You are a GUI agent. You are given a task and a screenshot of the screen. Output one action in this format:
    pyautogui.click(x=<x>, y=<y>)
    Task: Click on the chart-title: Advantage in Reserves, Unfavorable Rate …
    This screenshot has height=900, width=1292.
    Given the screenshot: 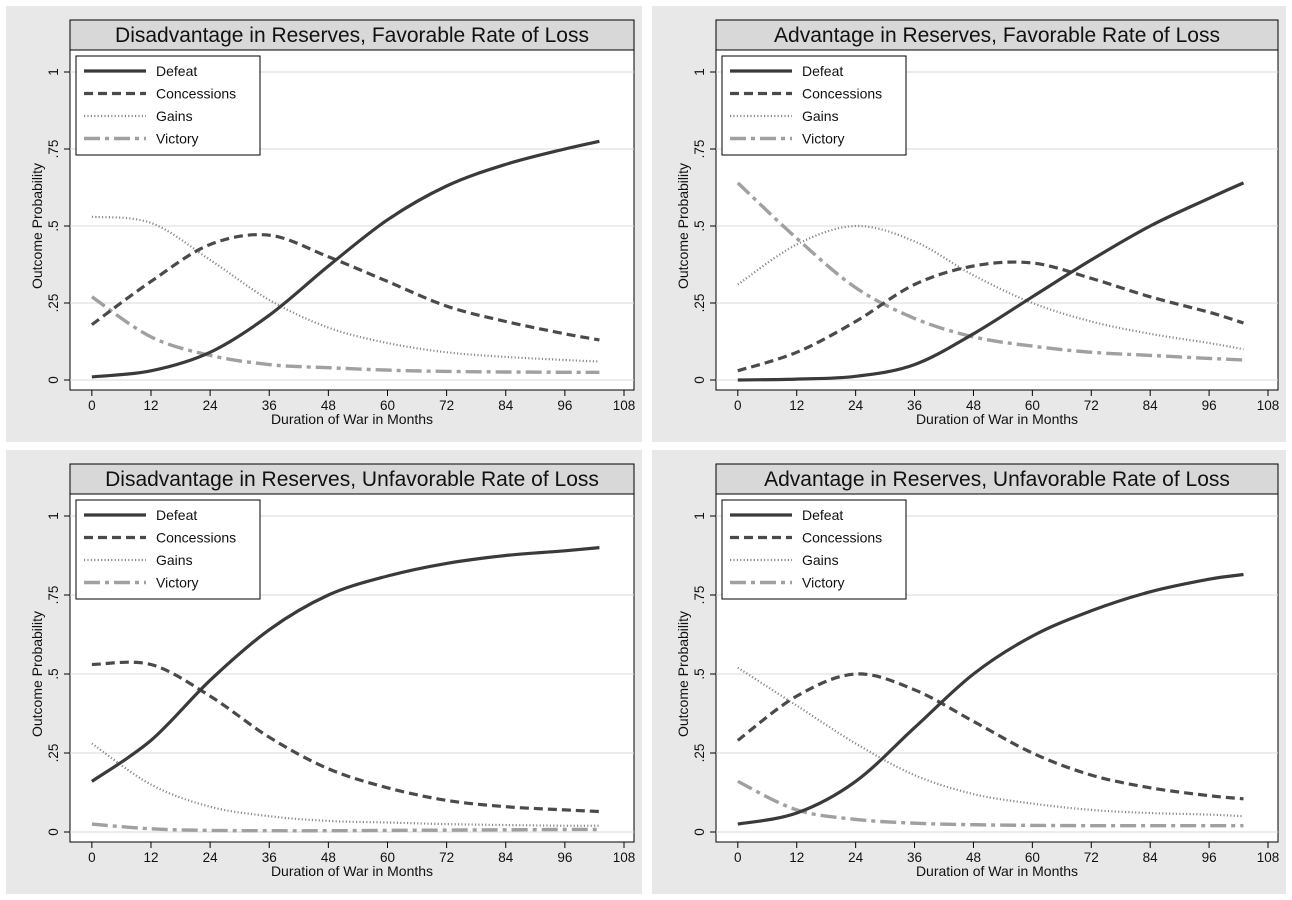 What is the action you would take?
    pyautogui.click(x=997, y=479)
    